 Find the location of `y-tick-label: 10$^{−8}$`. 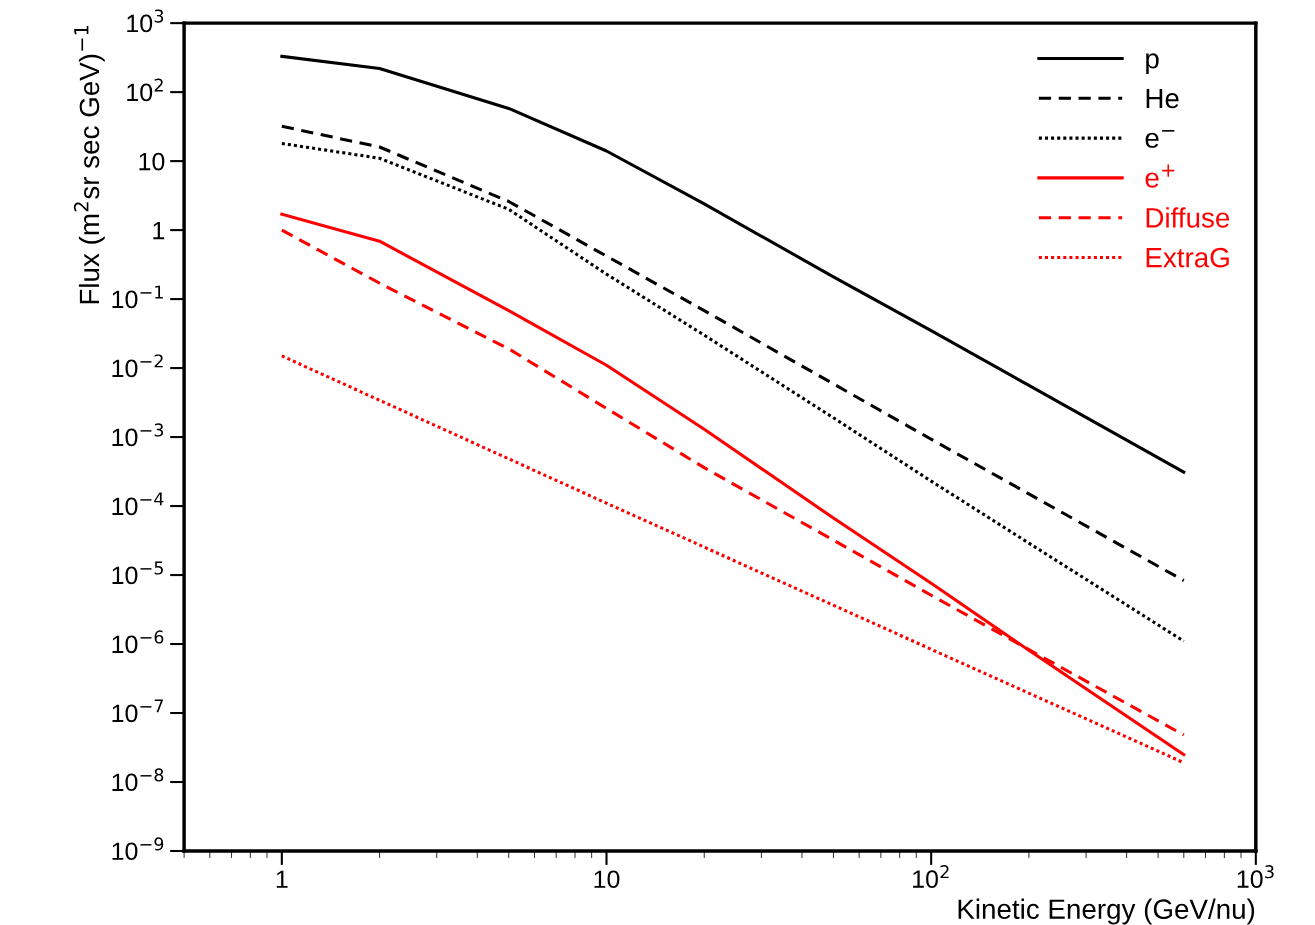

y-tick-label: 10$^{−8}$ is located at coordinates (138, 780).